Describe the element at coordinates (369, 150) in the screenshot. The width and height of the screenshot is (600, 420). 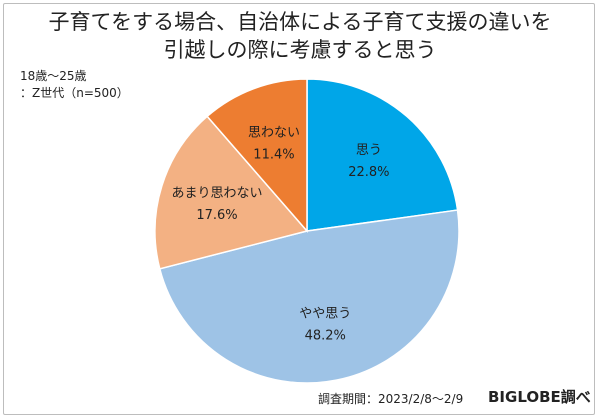
I see `pie-slice-label-0: 思う` at that location.